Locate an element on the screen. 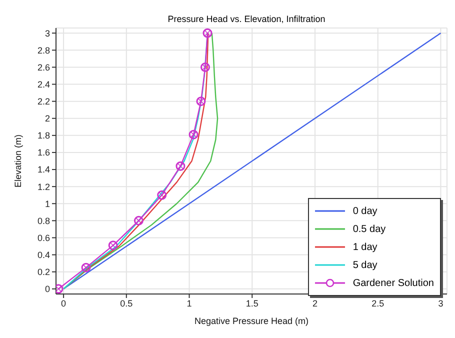 The width and height of the screenshot is (455, 338). legend-label: Gardener Solution is located at coordinates (393, 283).